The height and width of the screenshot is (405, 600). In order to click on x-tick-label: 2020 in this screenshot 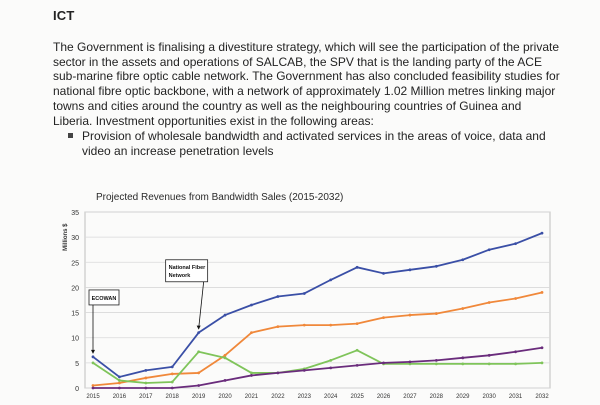, I will do `click(225, 397)`.